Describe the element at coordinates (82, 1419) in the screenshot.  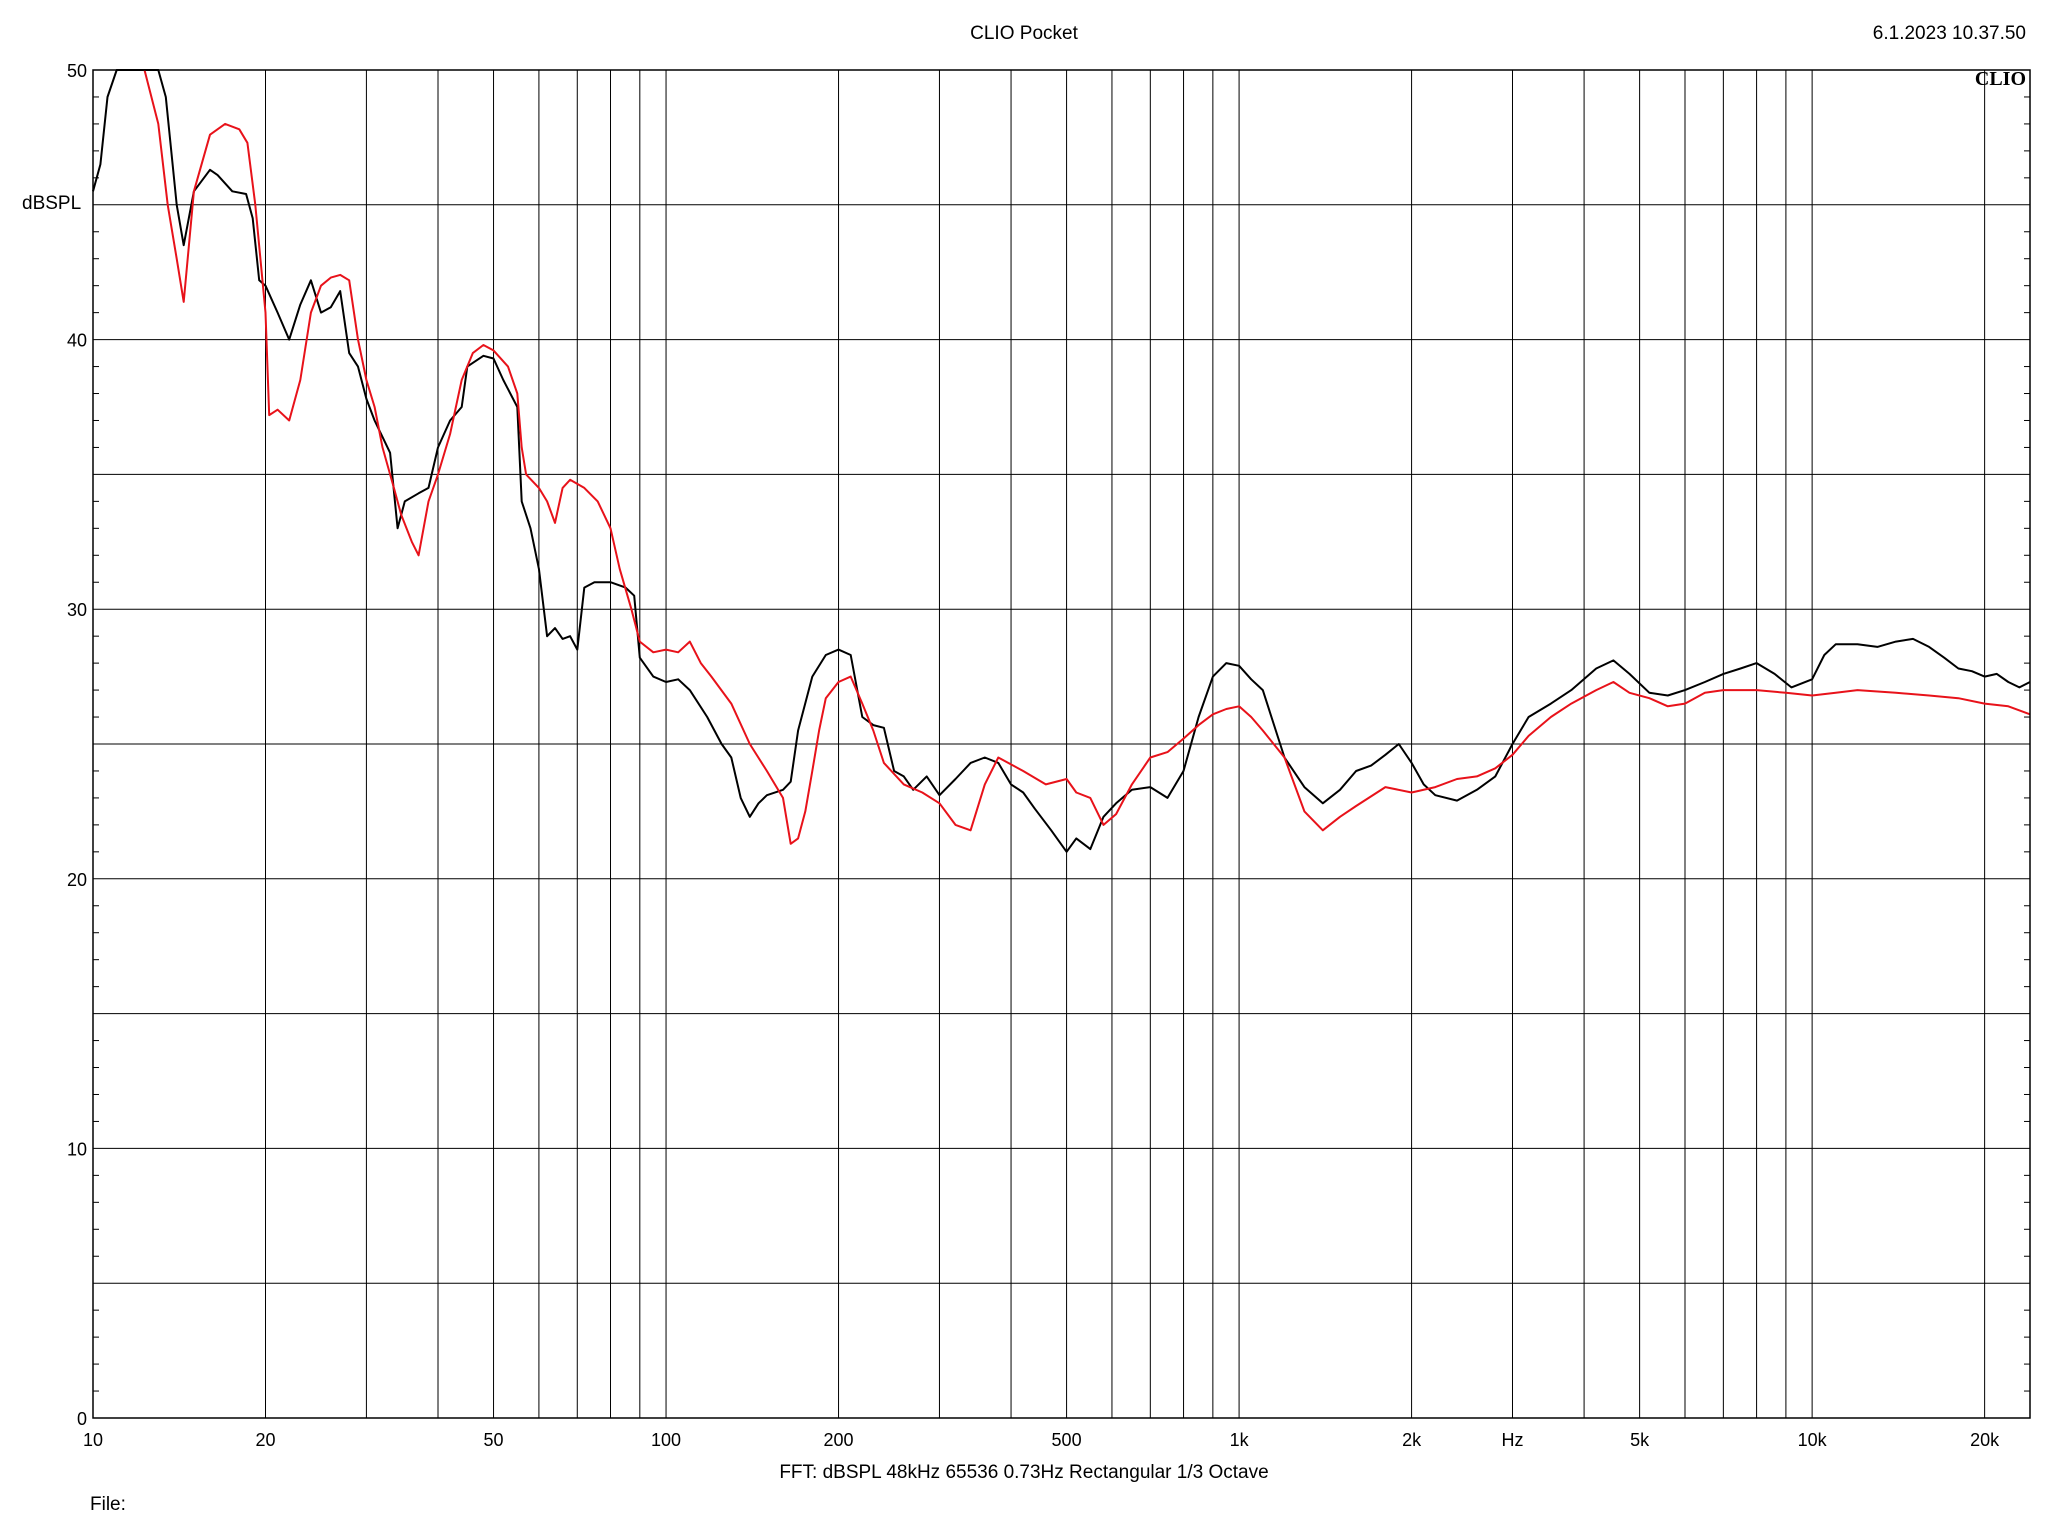
I see `y-tick-label: 0` at that location.